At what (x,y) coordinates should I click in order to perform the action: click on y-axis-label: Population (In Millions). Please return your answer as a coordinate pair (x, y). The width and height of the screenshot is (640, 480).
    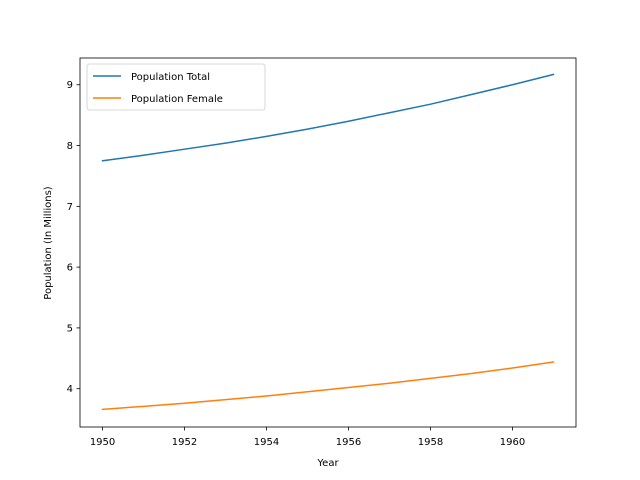
    Looking at the image, I should click on (48, 242).